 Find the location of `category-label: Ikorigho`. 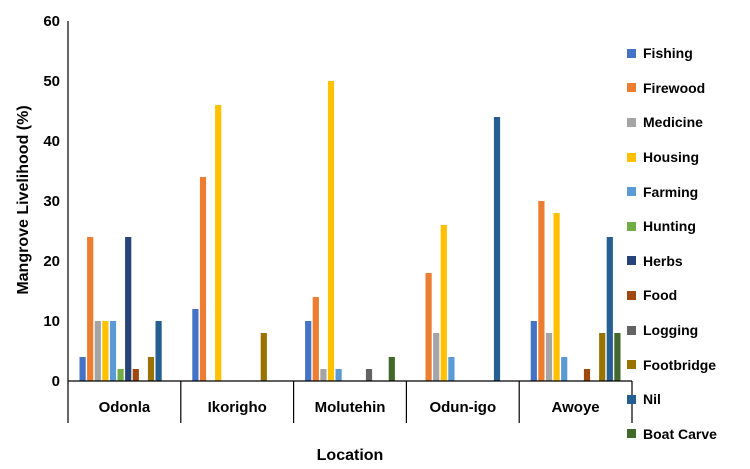

category-label: Ikorigho is located at coordinates (237, 407).